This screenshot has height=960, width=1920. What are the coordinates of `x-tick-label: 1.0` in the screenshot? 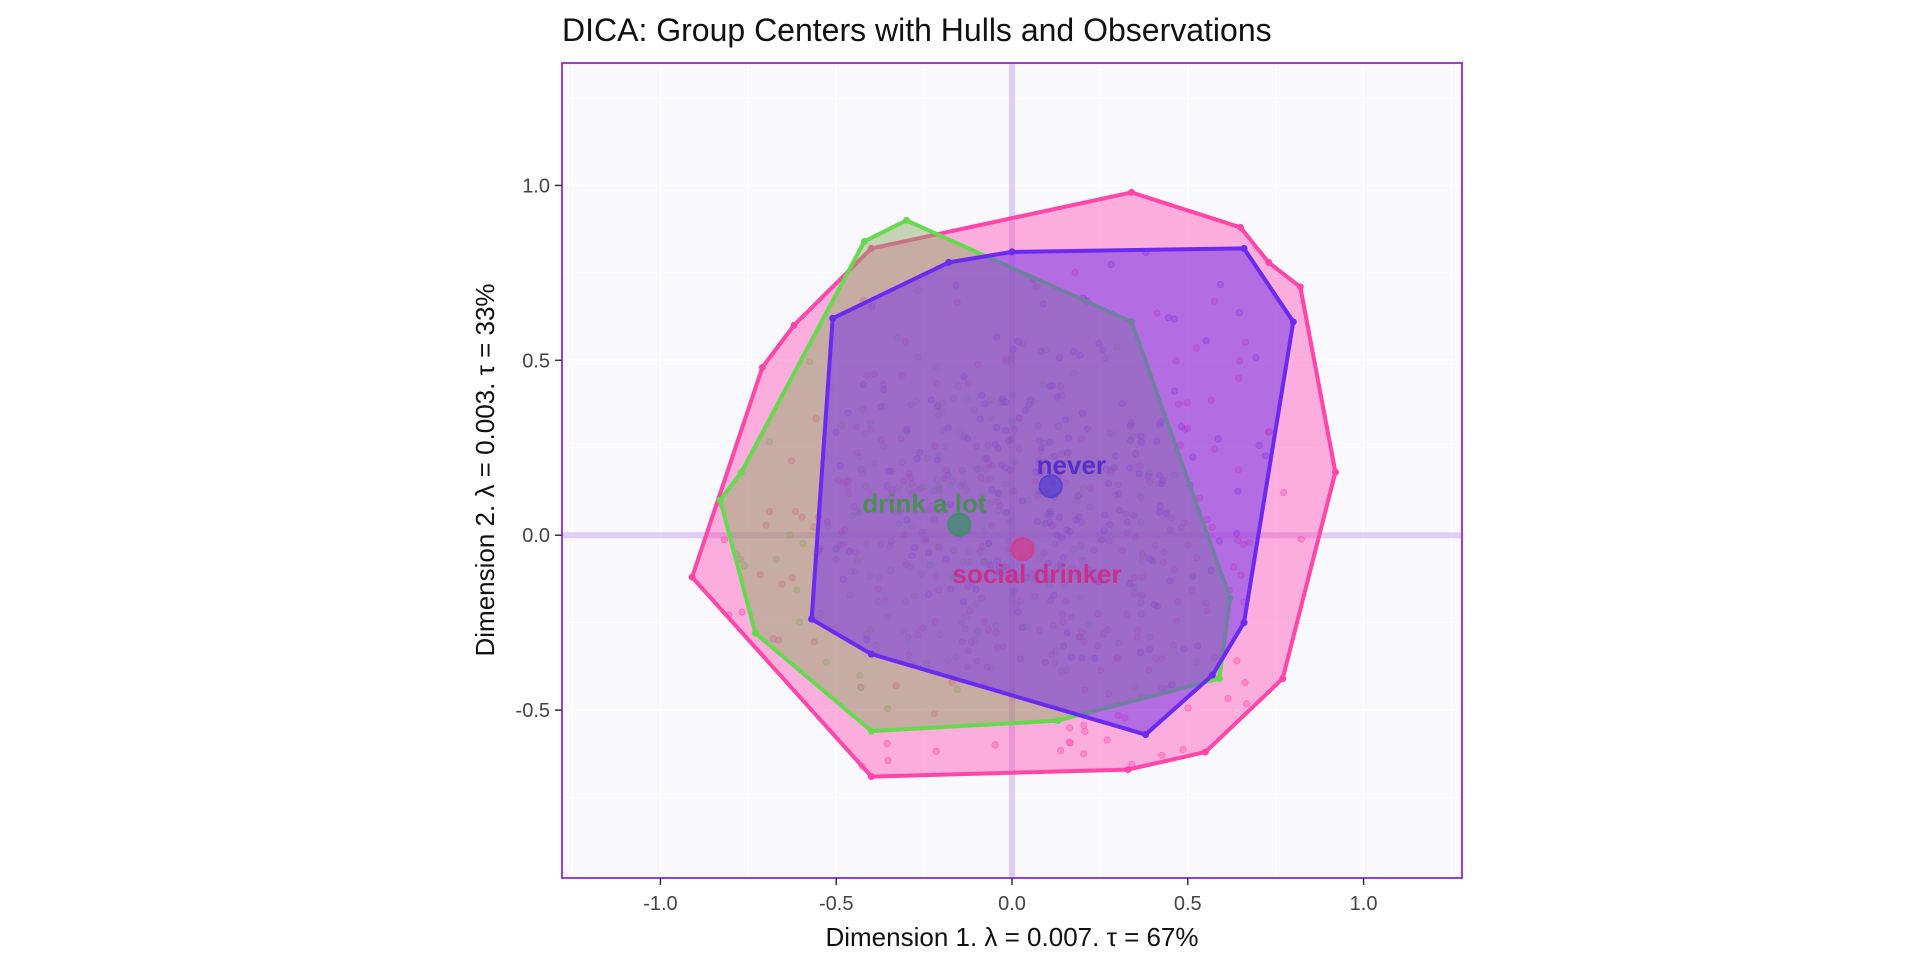 It's located at (1364, 904).